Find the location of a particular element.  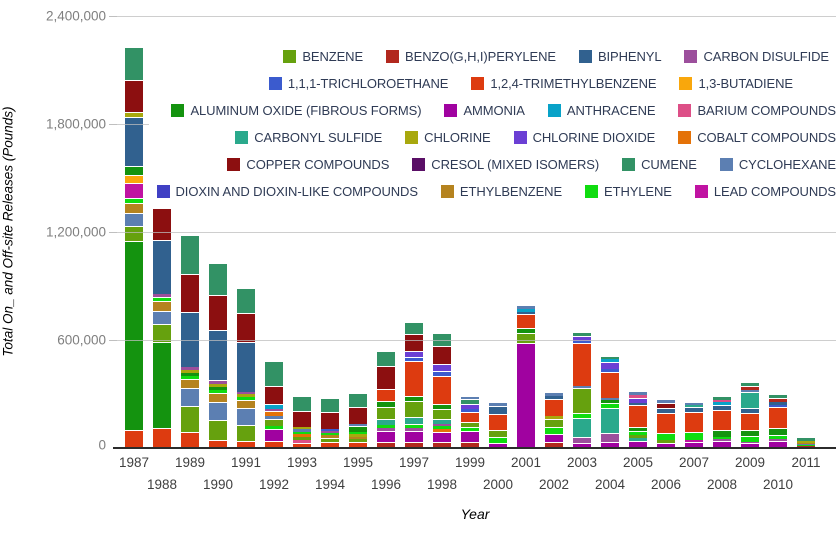

y-tick-label: 1,800,000 is located at coordinates (75, 124).